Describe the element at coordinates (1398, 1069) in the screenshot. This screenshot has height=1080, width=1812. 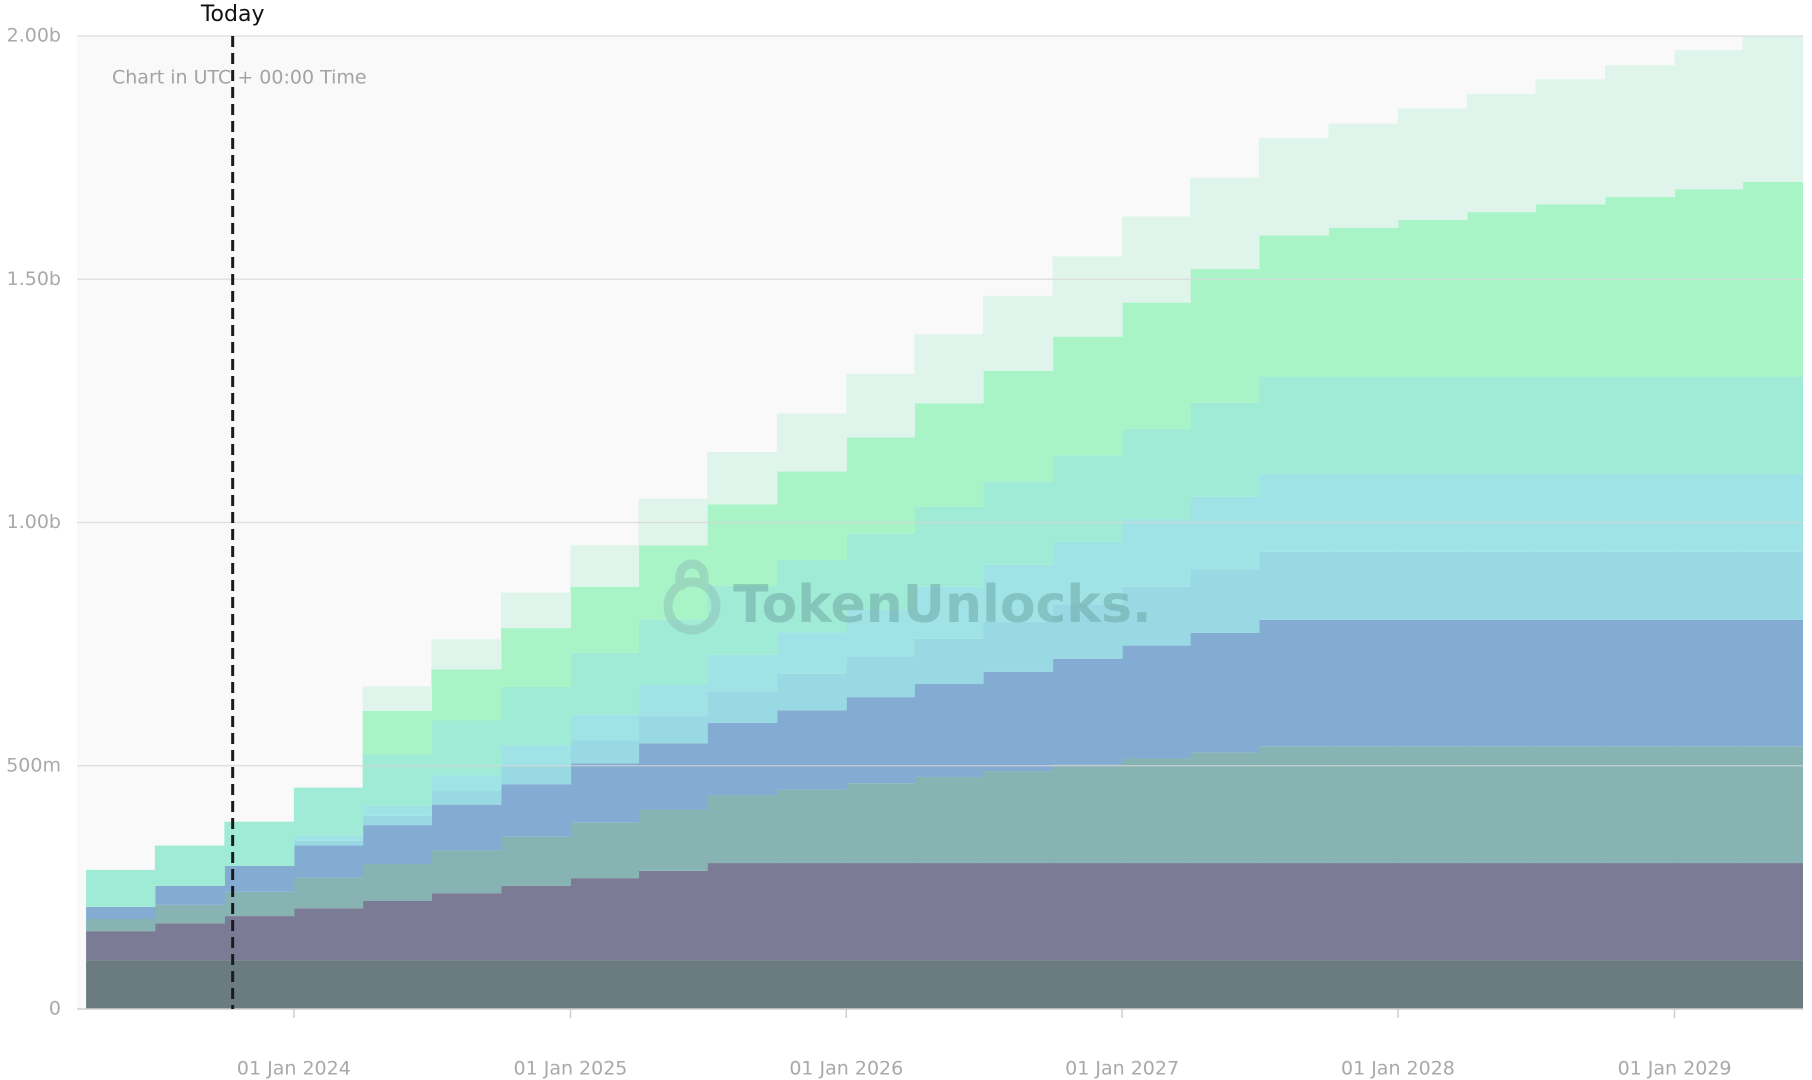
I see `x-tick-label: 01 Jan 2028` at that location.